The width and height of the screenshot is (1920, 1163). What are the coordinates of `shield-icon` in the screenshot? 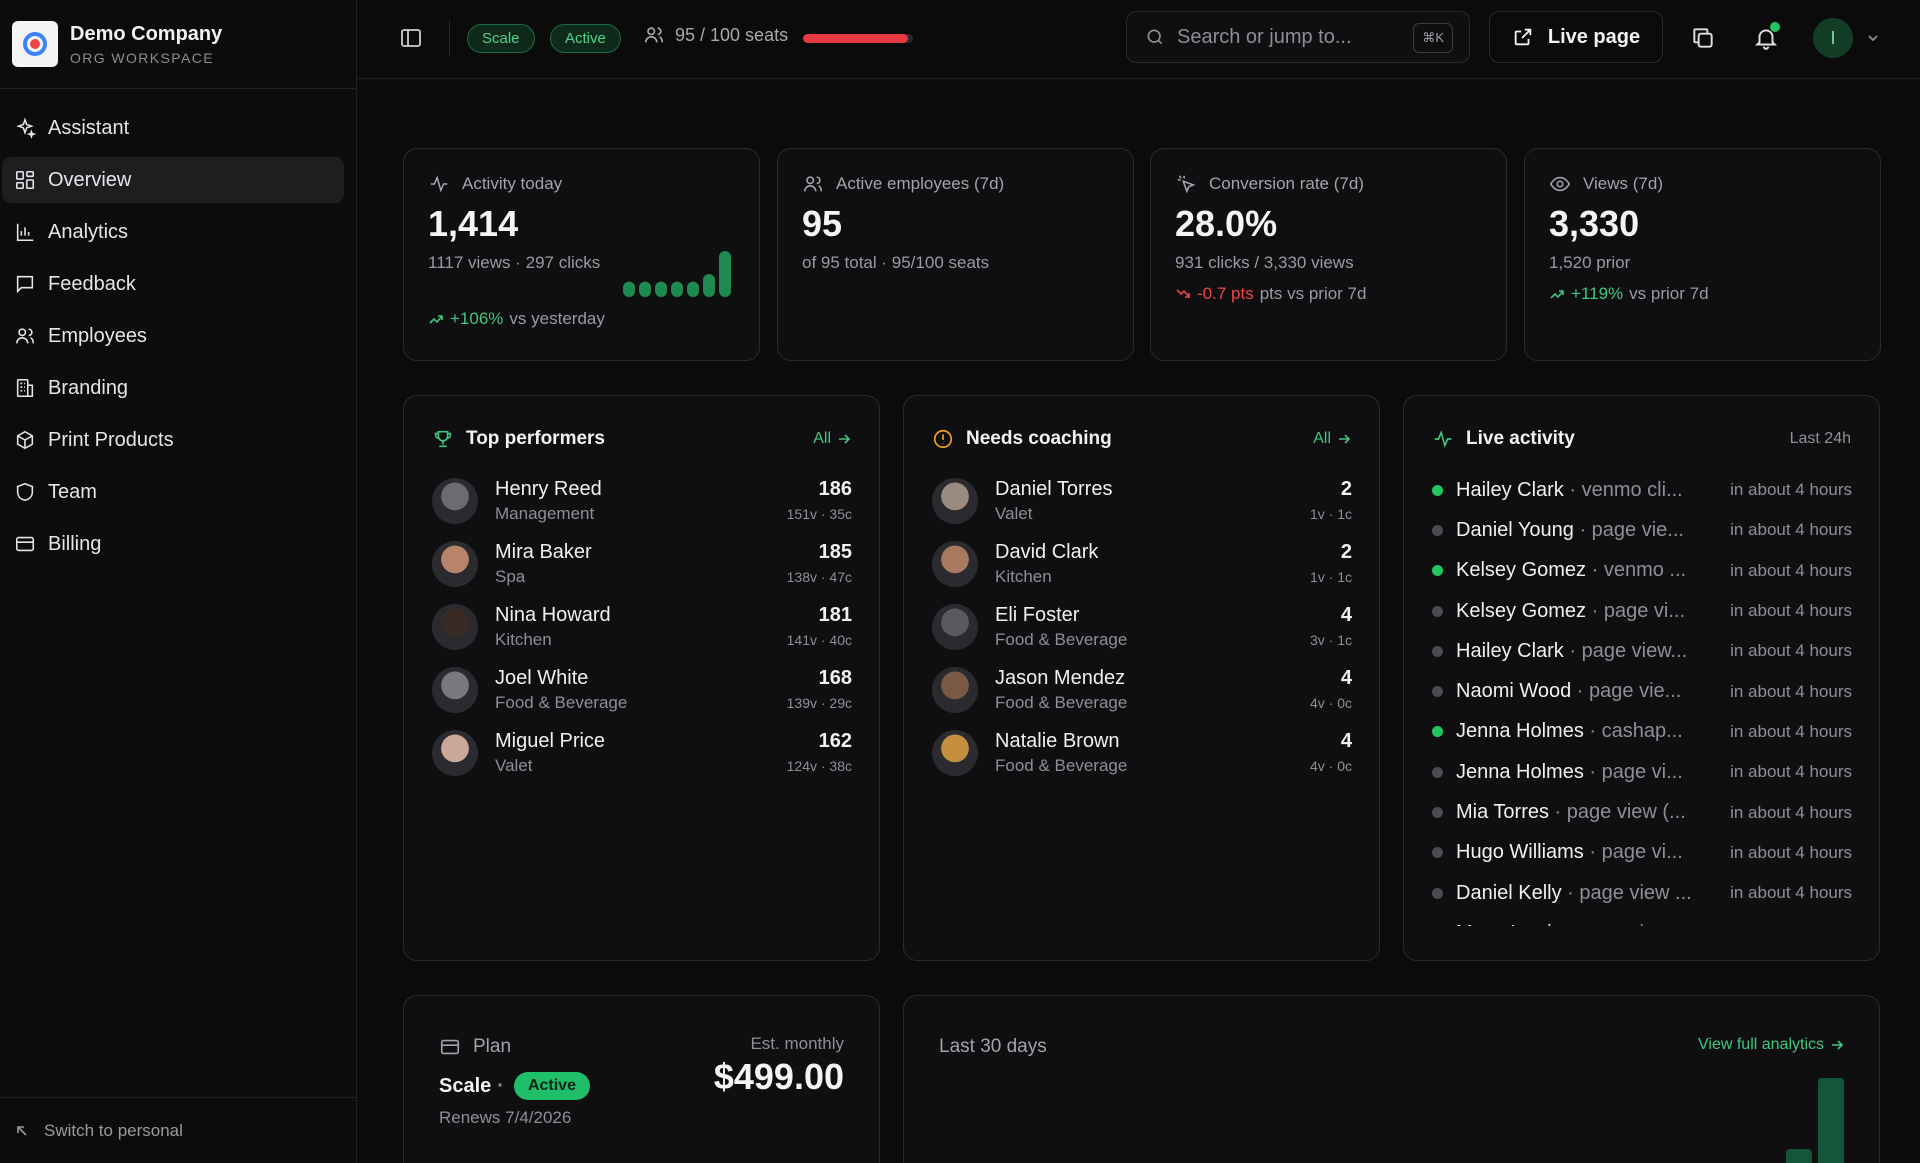 It's located at (25, 492).